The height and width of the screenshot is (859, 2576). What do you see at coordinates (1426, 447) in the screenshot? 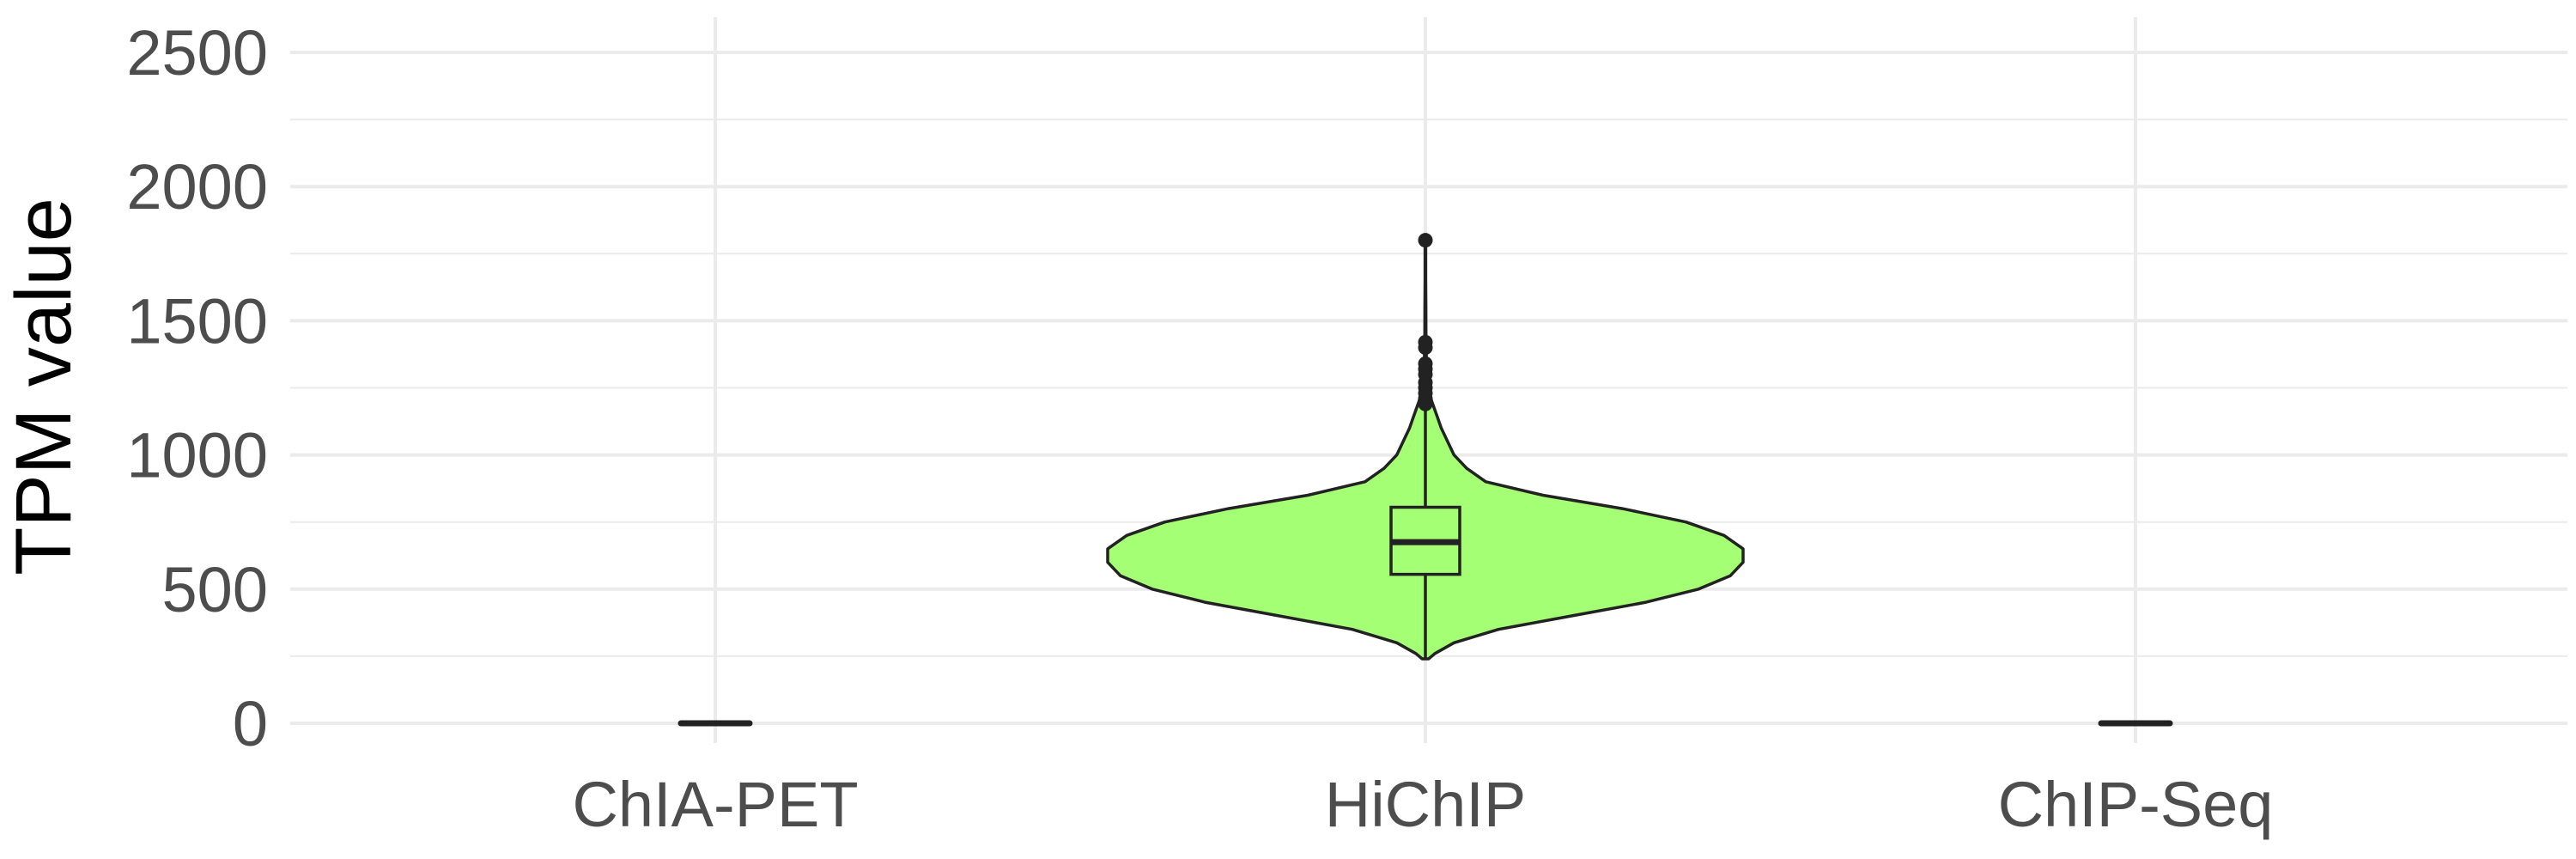
I see `series-hichip` at bounding box center [1426, 447].